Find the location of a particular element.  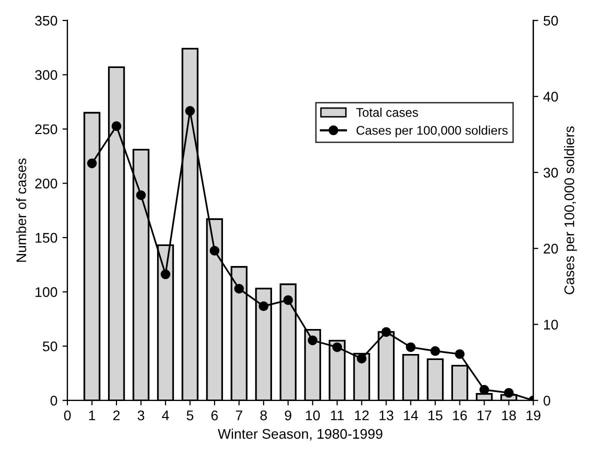

legend-label: Cases per 100,000 soldiers is located at coordinates (432, 132).